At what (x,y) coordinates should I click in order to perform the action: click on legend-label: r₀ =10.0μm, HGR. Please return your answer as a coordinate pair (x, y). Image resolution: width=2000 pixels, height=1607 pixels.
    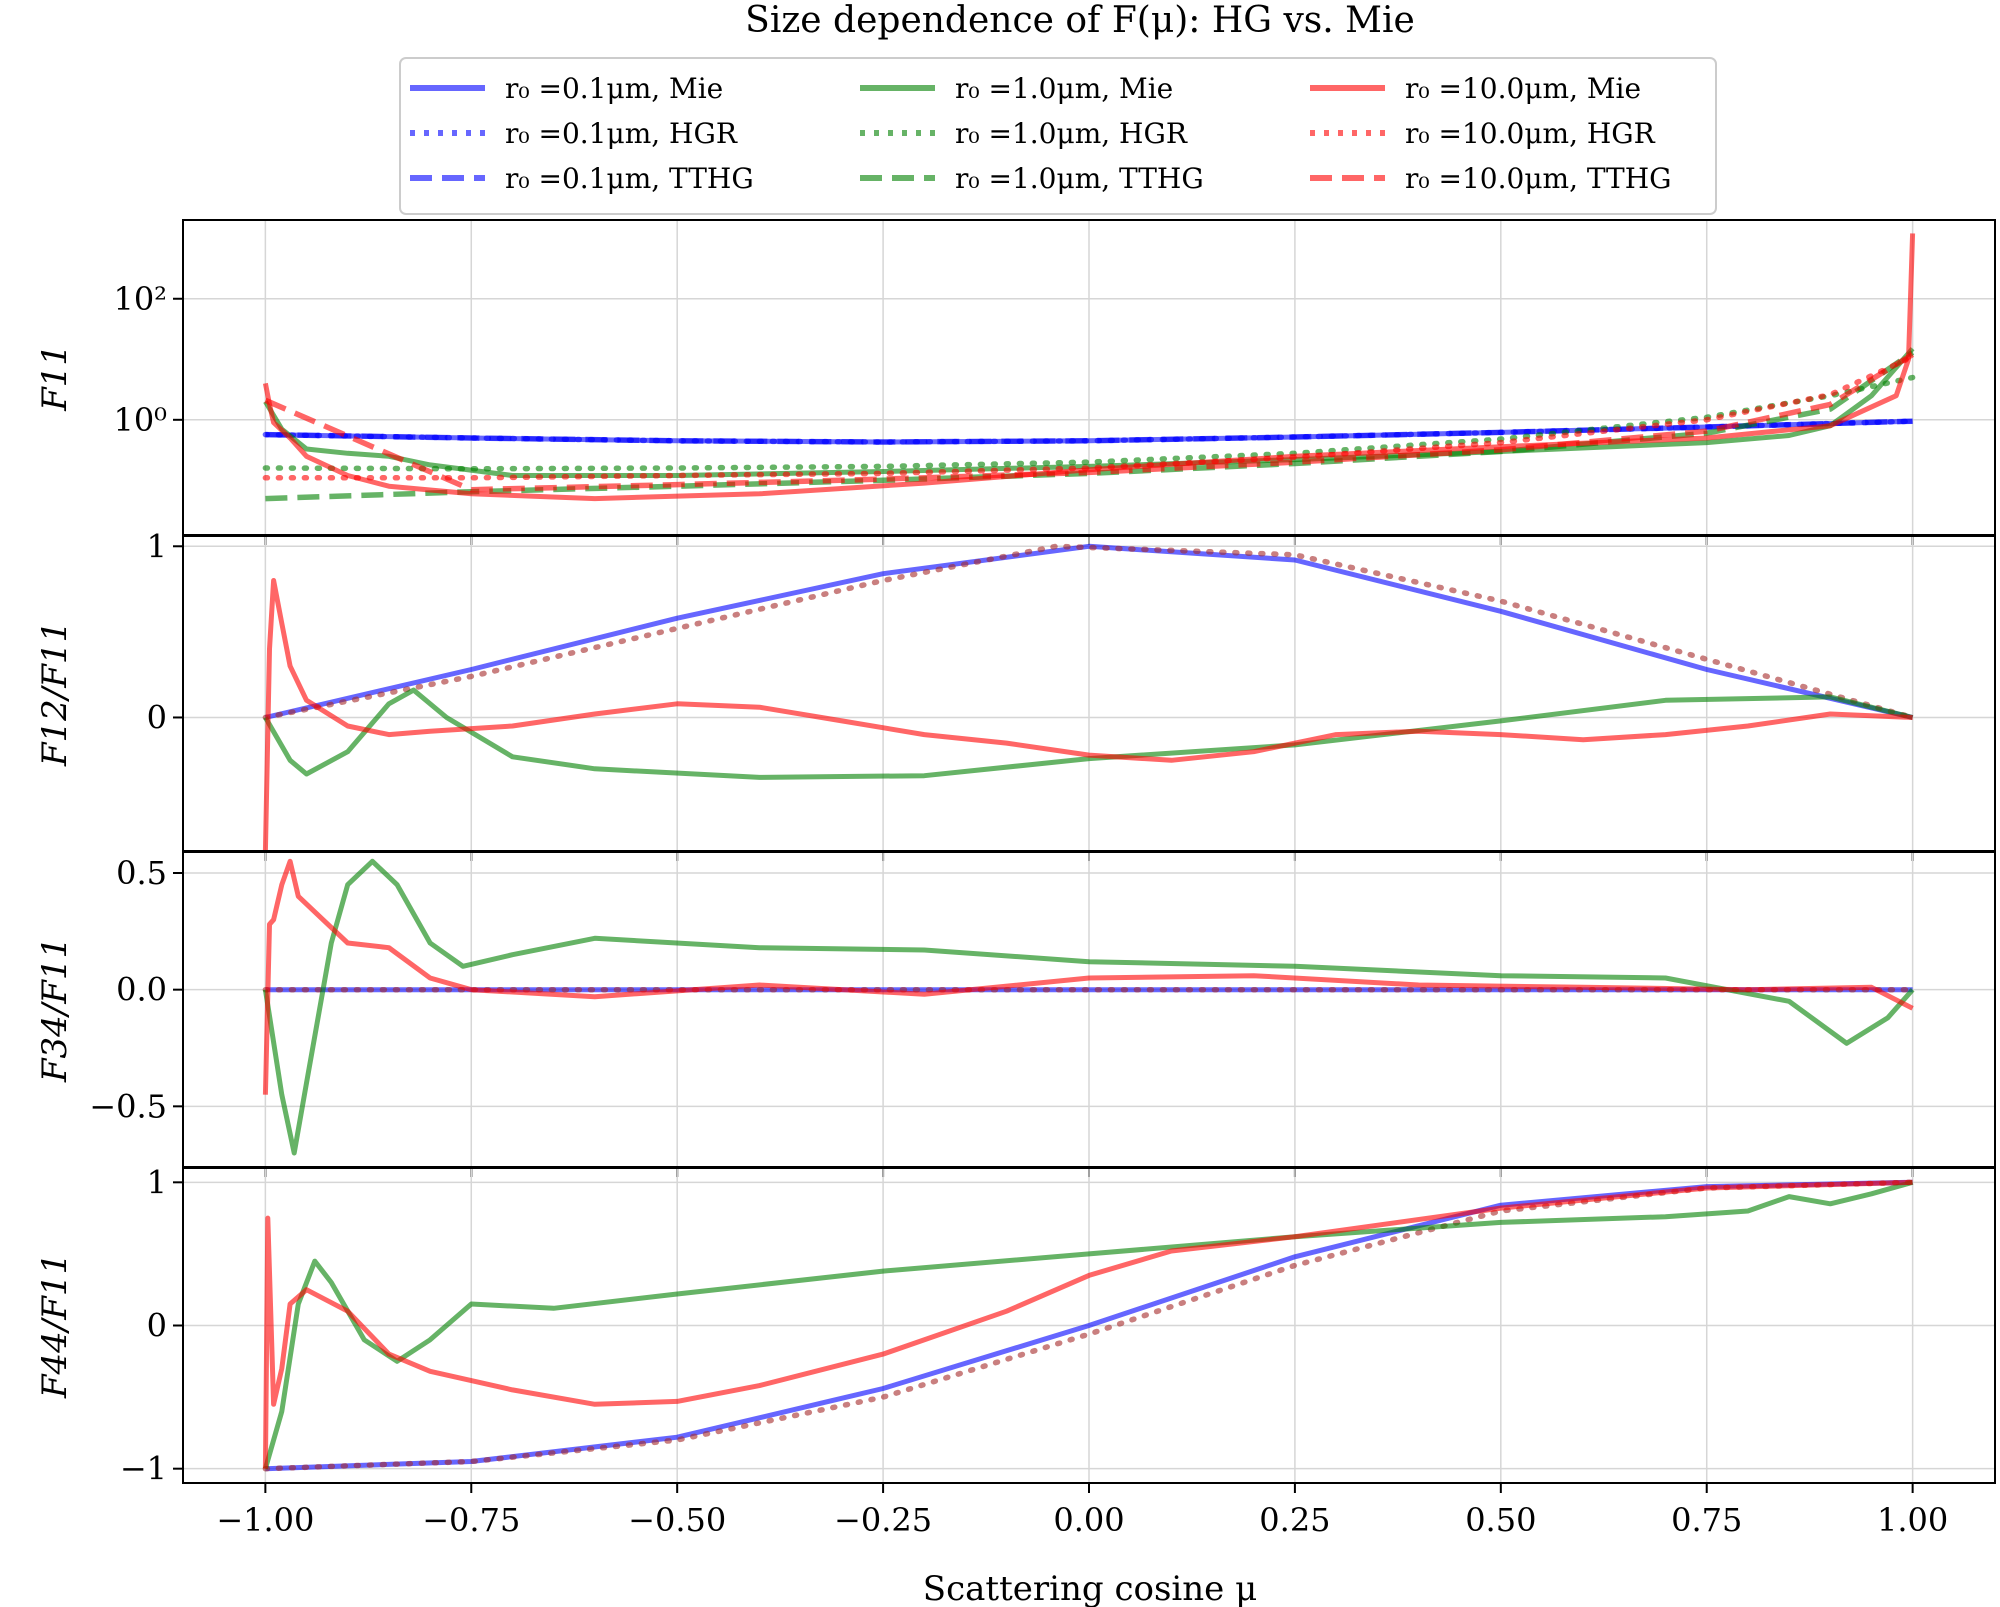
    Looking at the image, I should click on (1530, 133).